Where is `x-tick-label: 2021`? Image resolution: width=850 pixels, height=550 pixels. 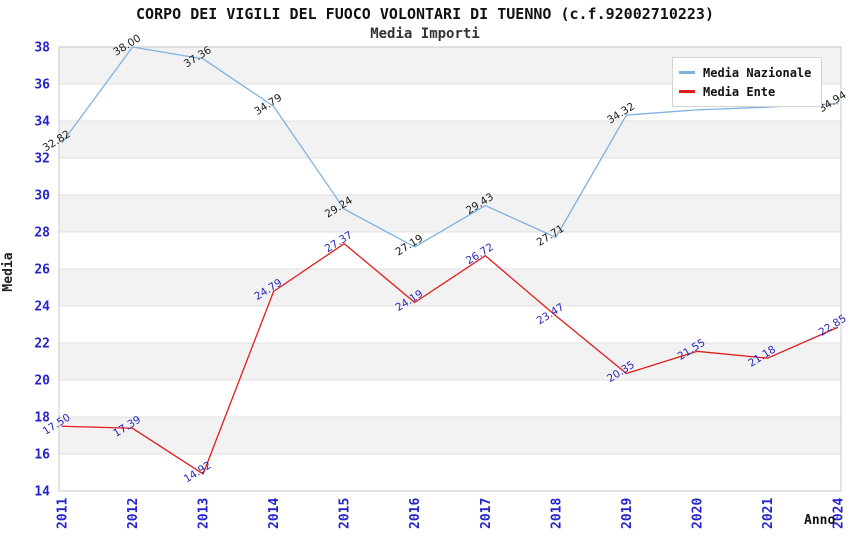 x-tick-label: 2021 is located at coordinates (768, 513).